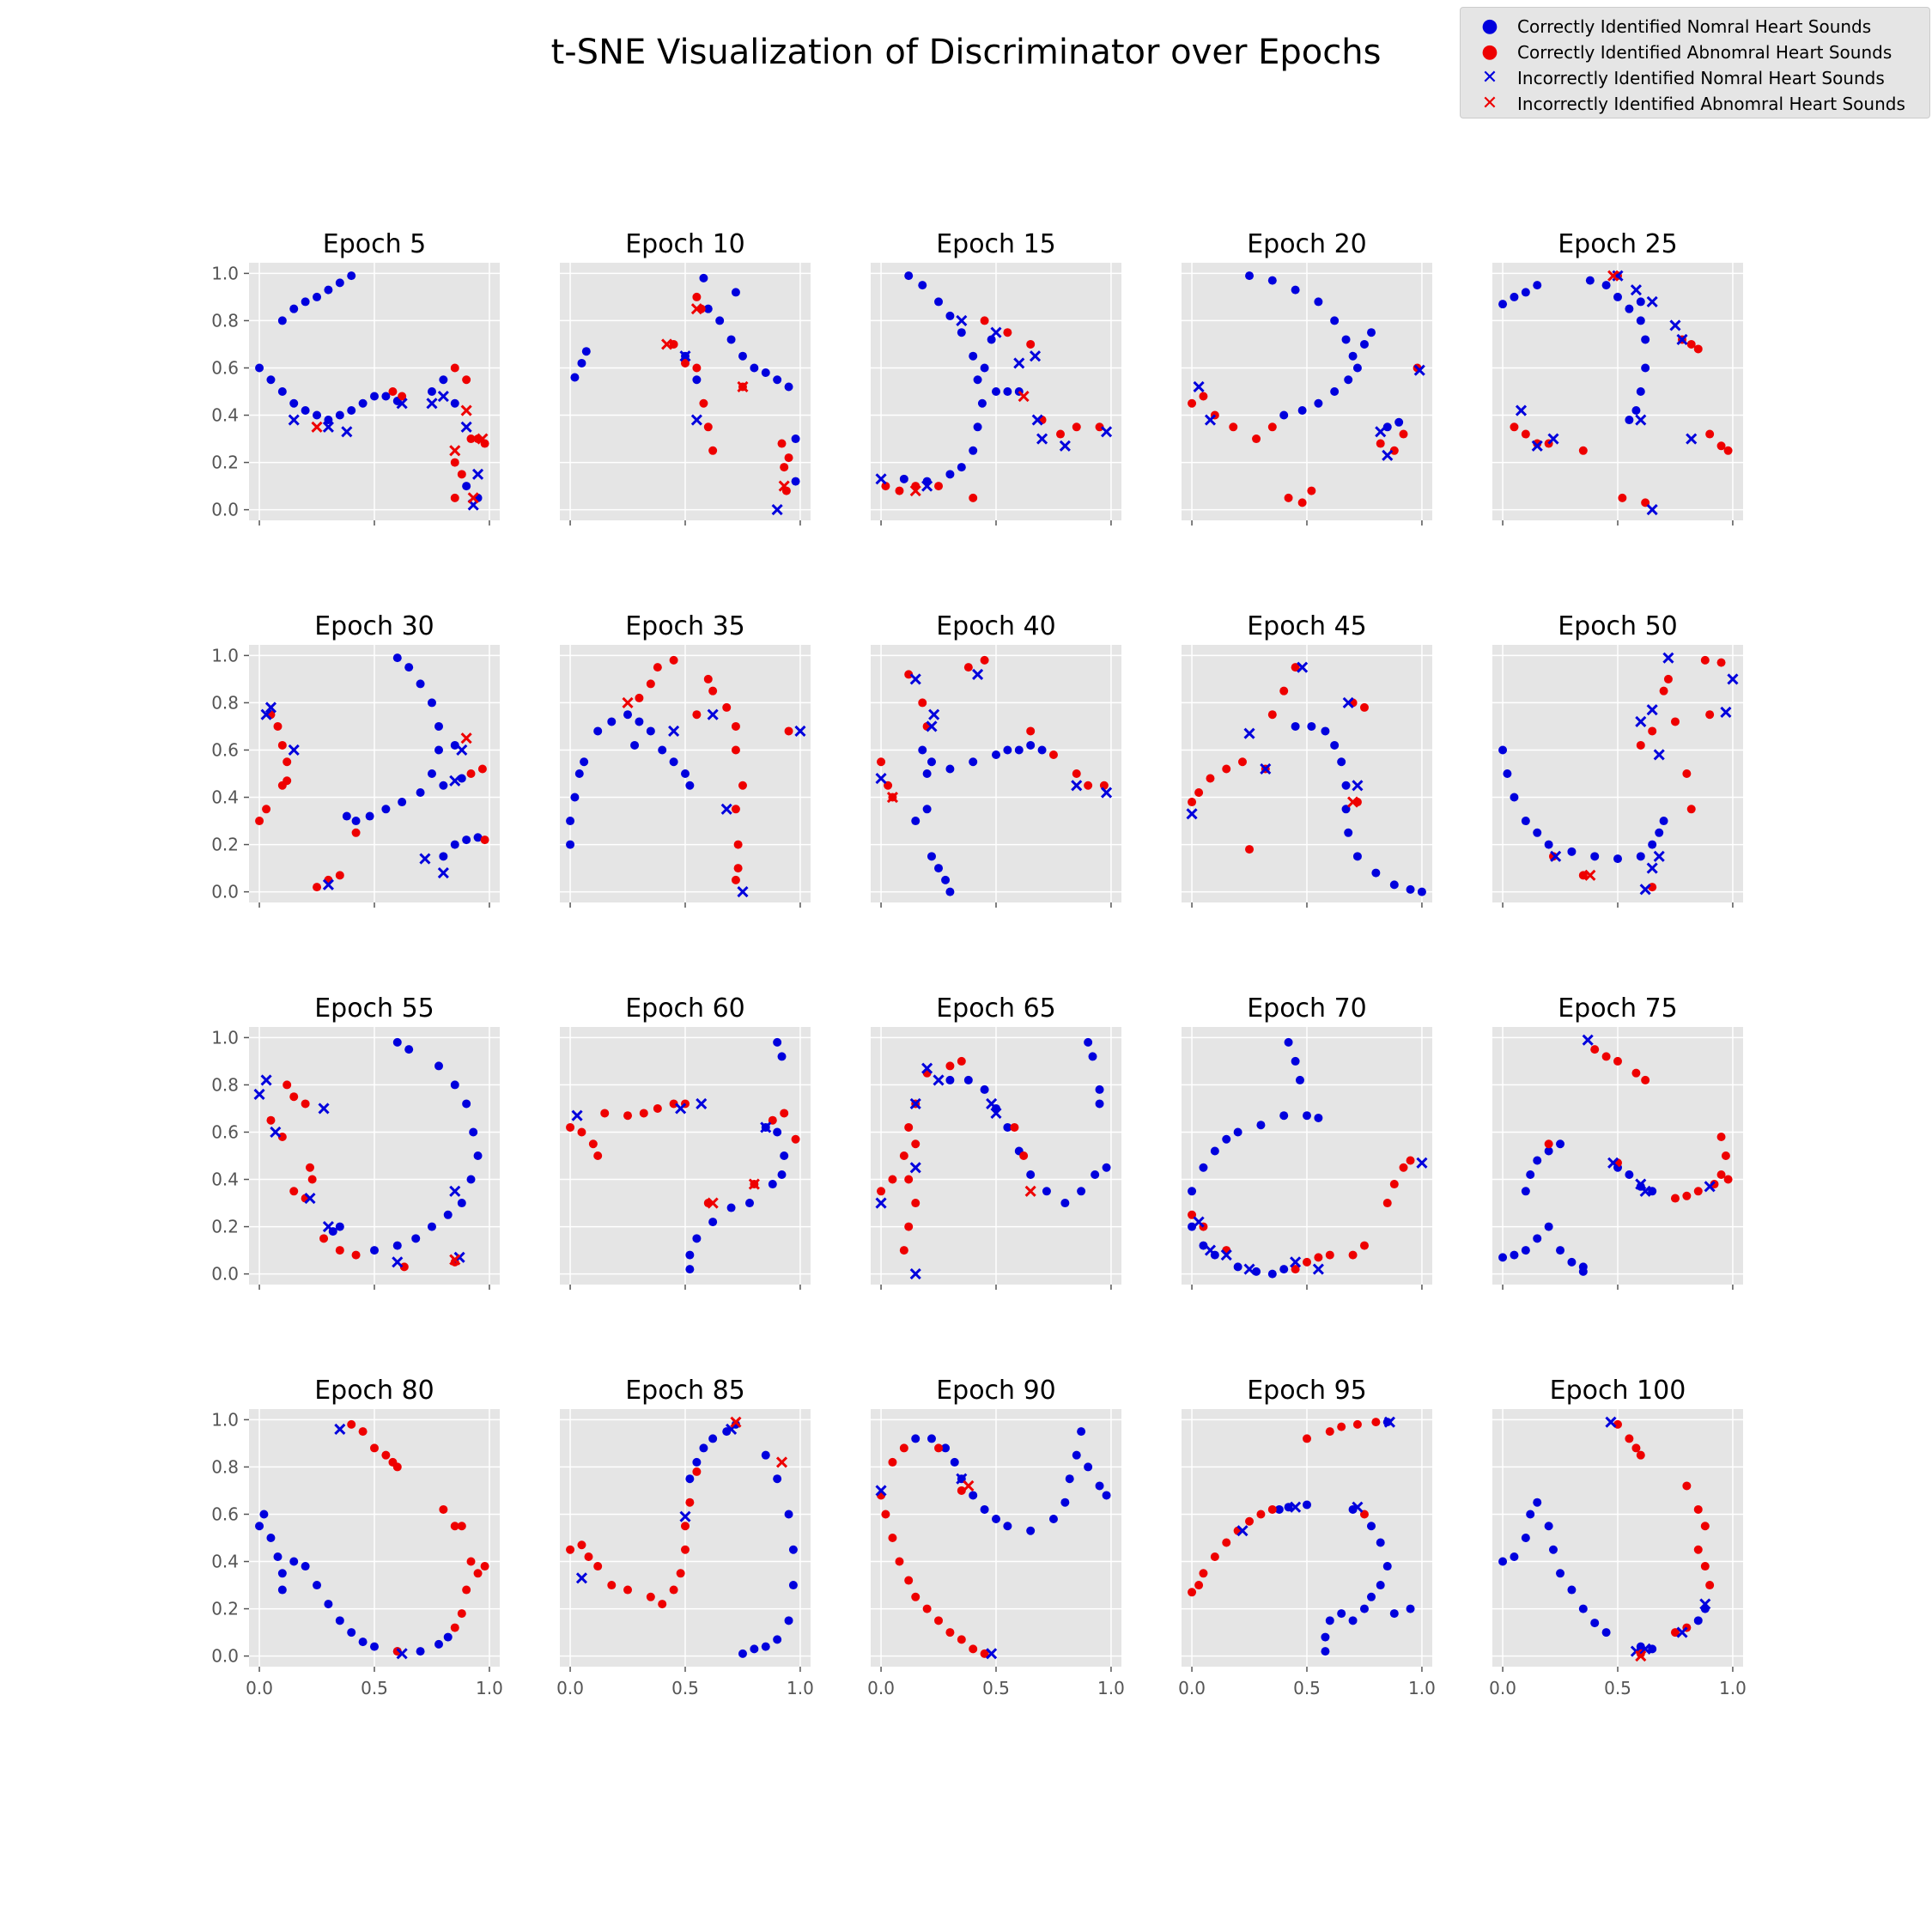  What do you see at coordinates (743, 387) in the screenshot?
I see `point-abnormal-incorrect` at bounding box center [743, 387].